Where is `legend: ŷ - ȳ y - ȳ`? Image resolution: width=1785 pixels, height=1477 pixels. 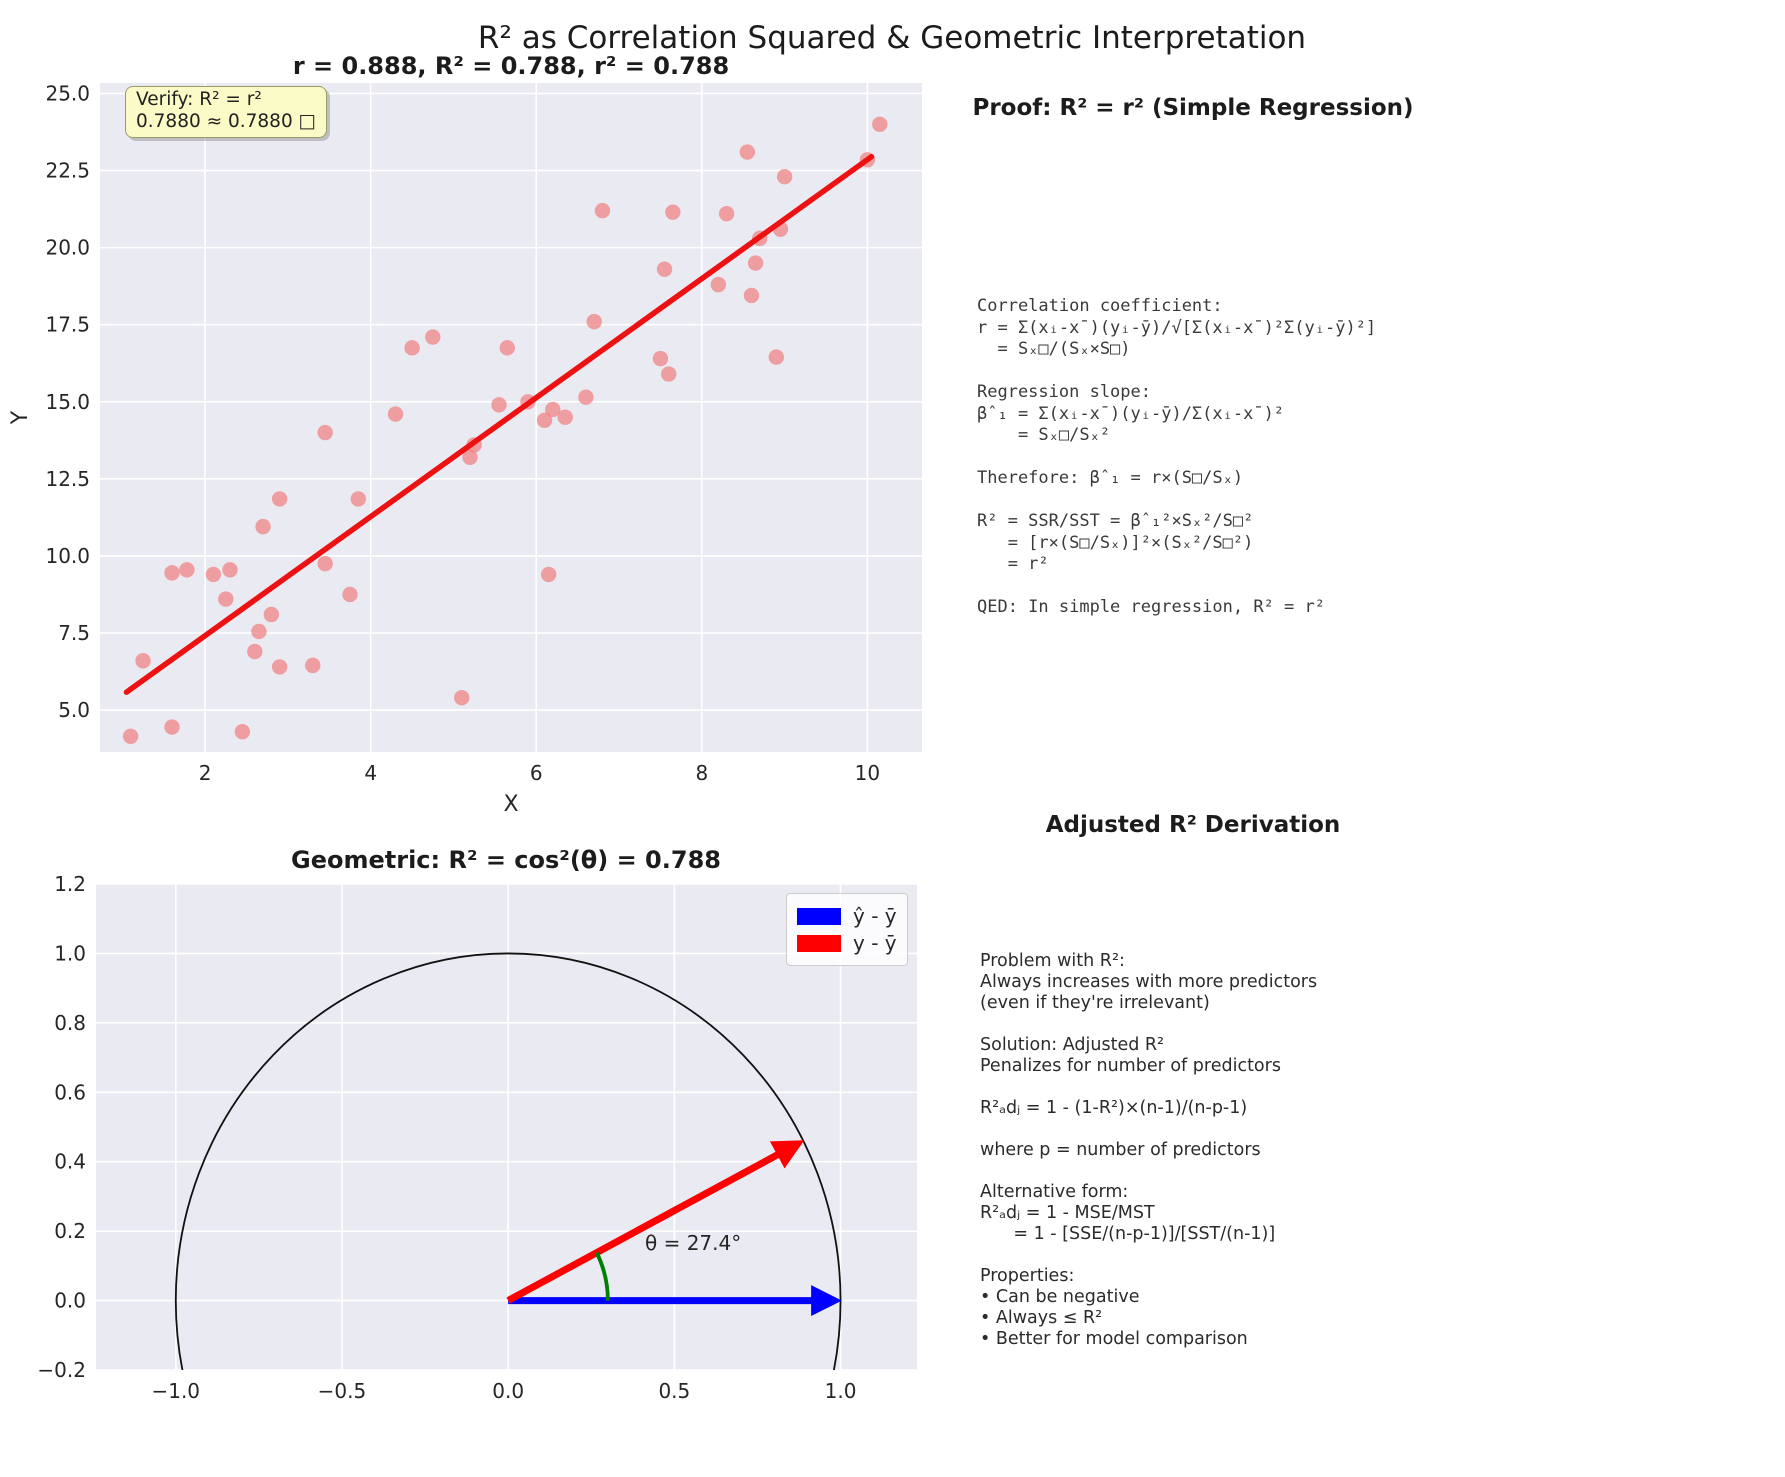
legend: ŷ - ȳ y - ȳ is located at coordinates (847, 929).